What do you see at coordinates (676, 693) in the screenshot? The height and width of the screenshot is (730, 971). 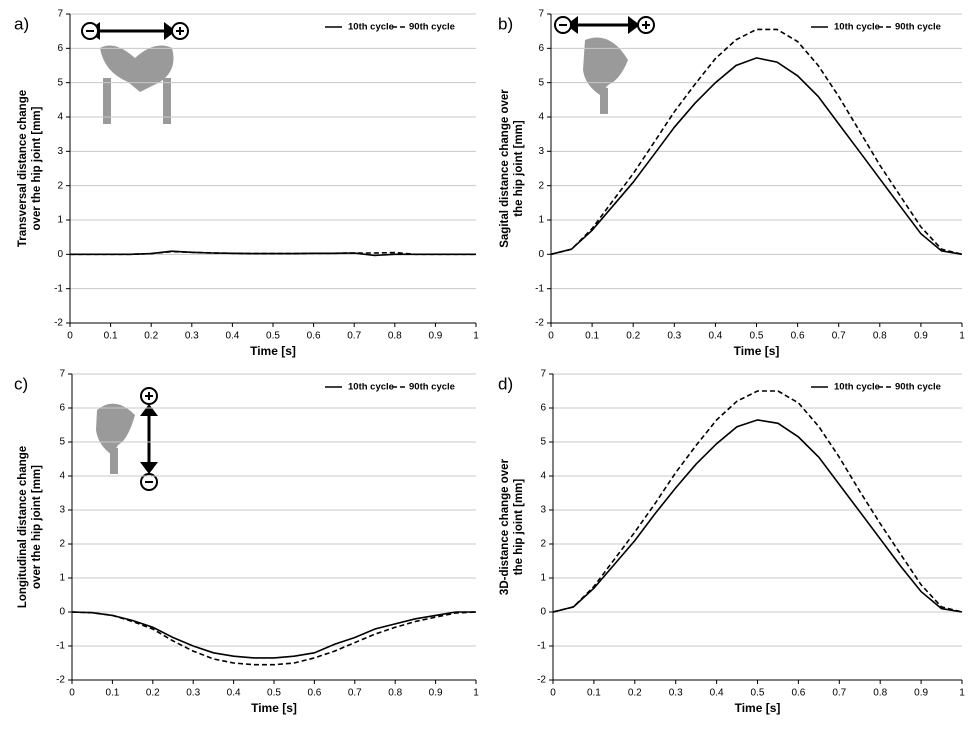 I see `x-tick-label: 0.3` at bounding box center [676, 693].